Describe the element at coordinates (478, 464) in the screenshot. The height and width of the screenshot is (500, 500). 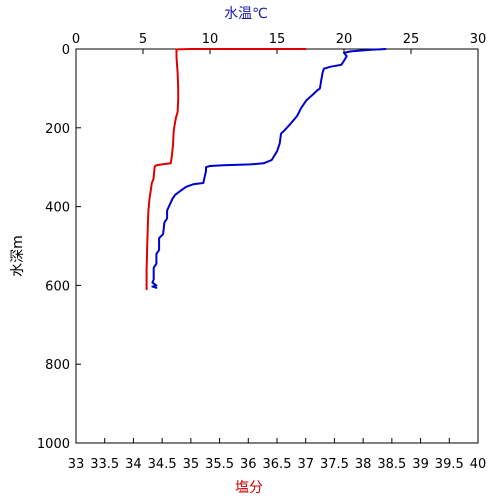
I see `bottom-tick-label: 40` at that location.